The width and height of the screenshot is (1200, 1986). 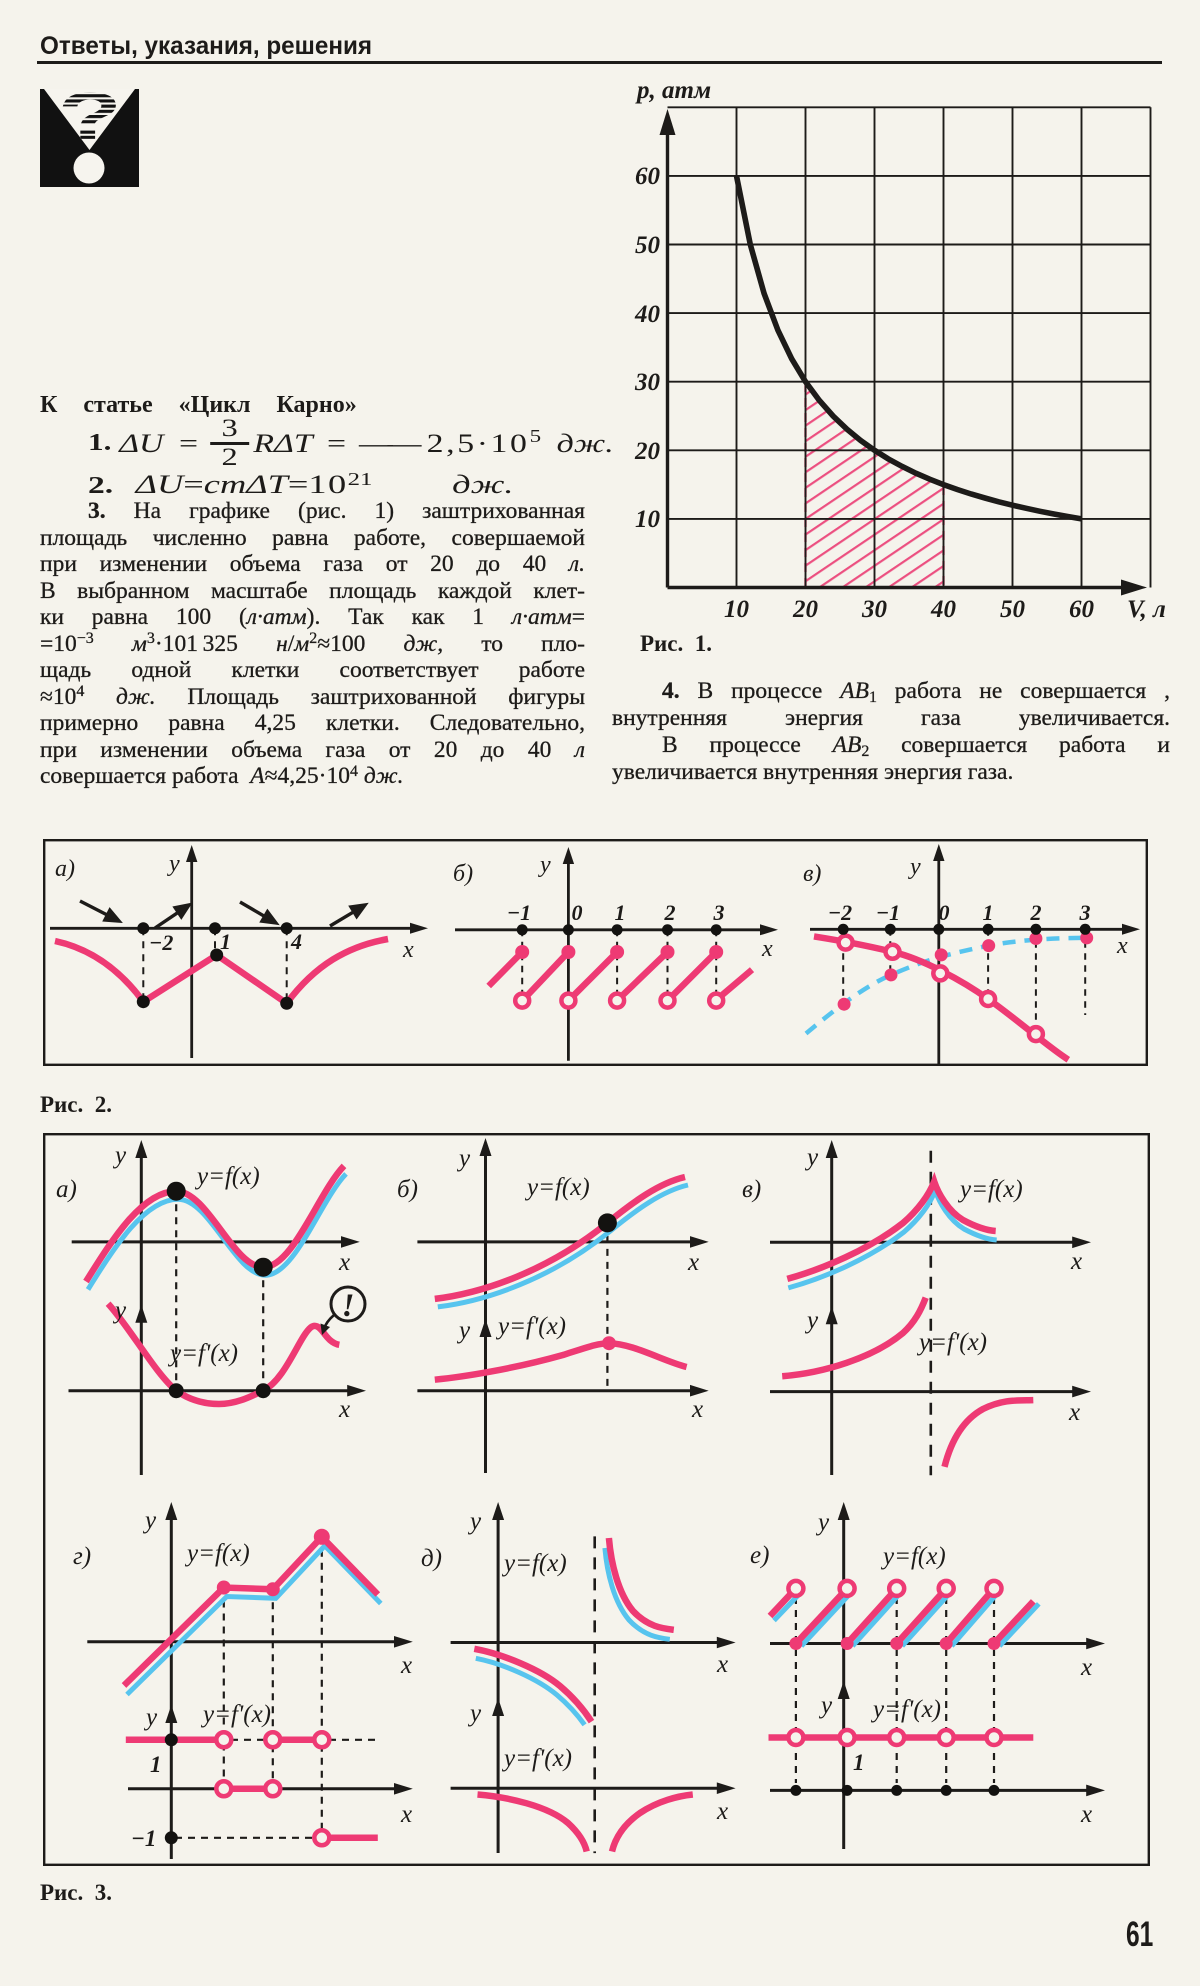 I want to click on svg-text: г), so click(x=82, y=1556).